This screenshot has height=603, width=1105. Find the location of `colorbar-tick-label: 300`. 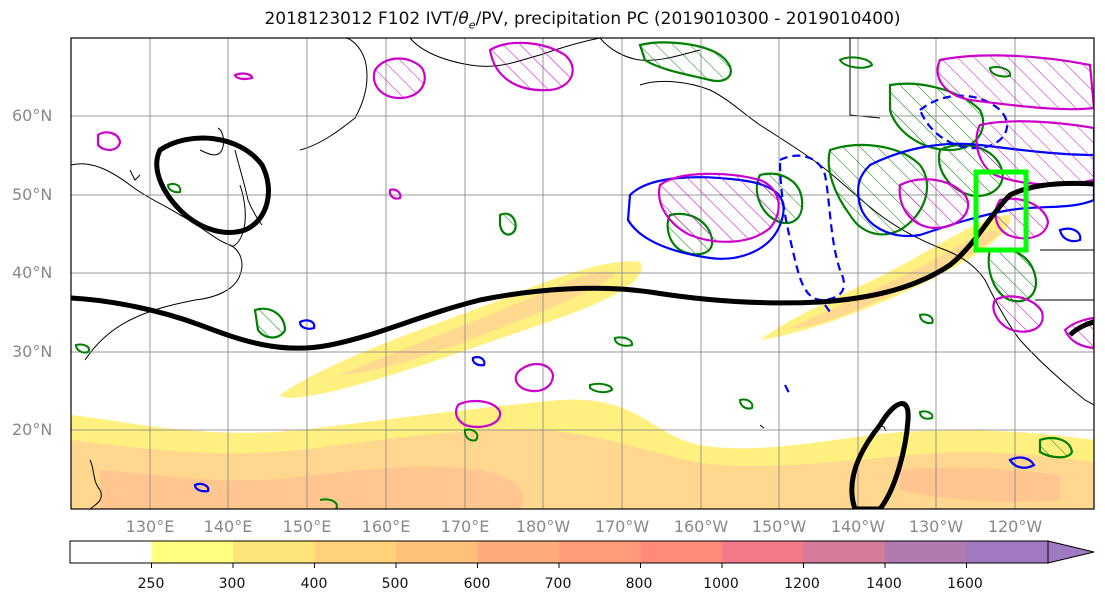

colorbar-tick-label: 300 is located at coordinates (232, 584).